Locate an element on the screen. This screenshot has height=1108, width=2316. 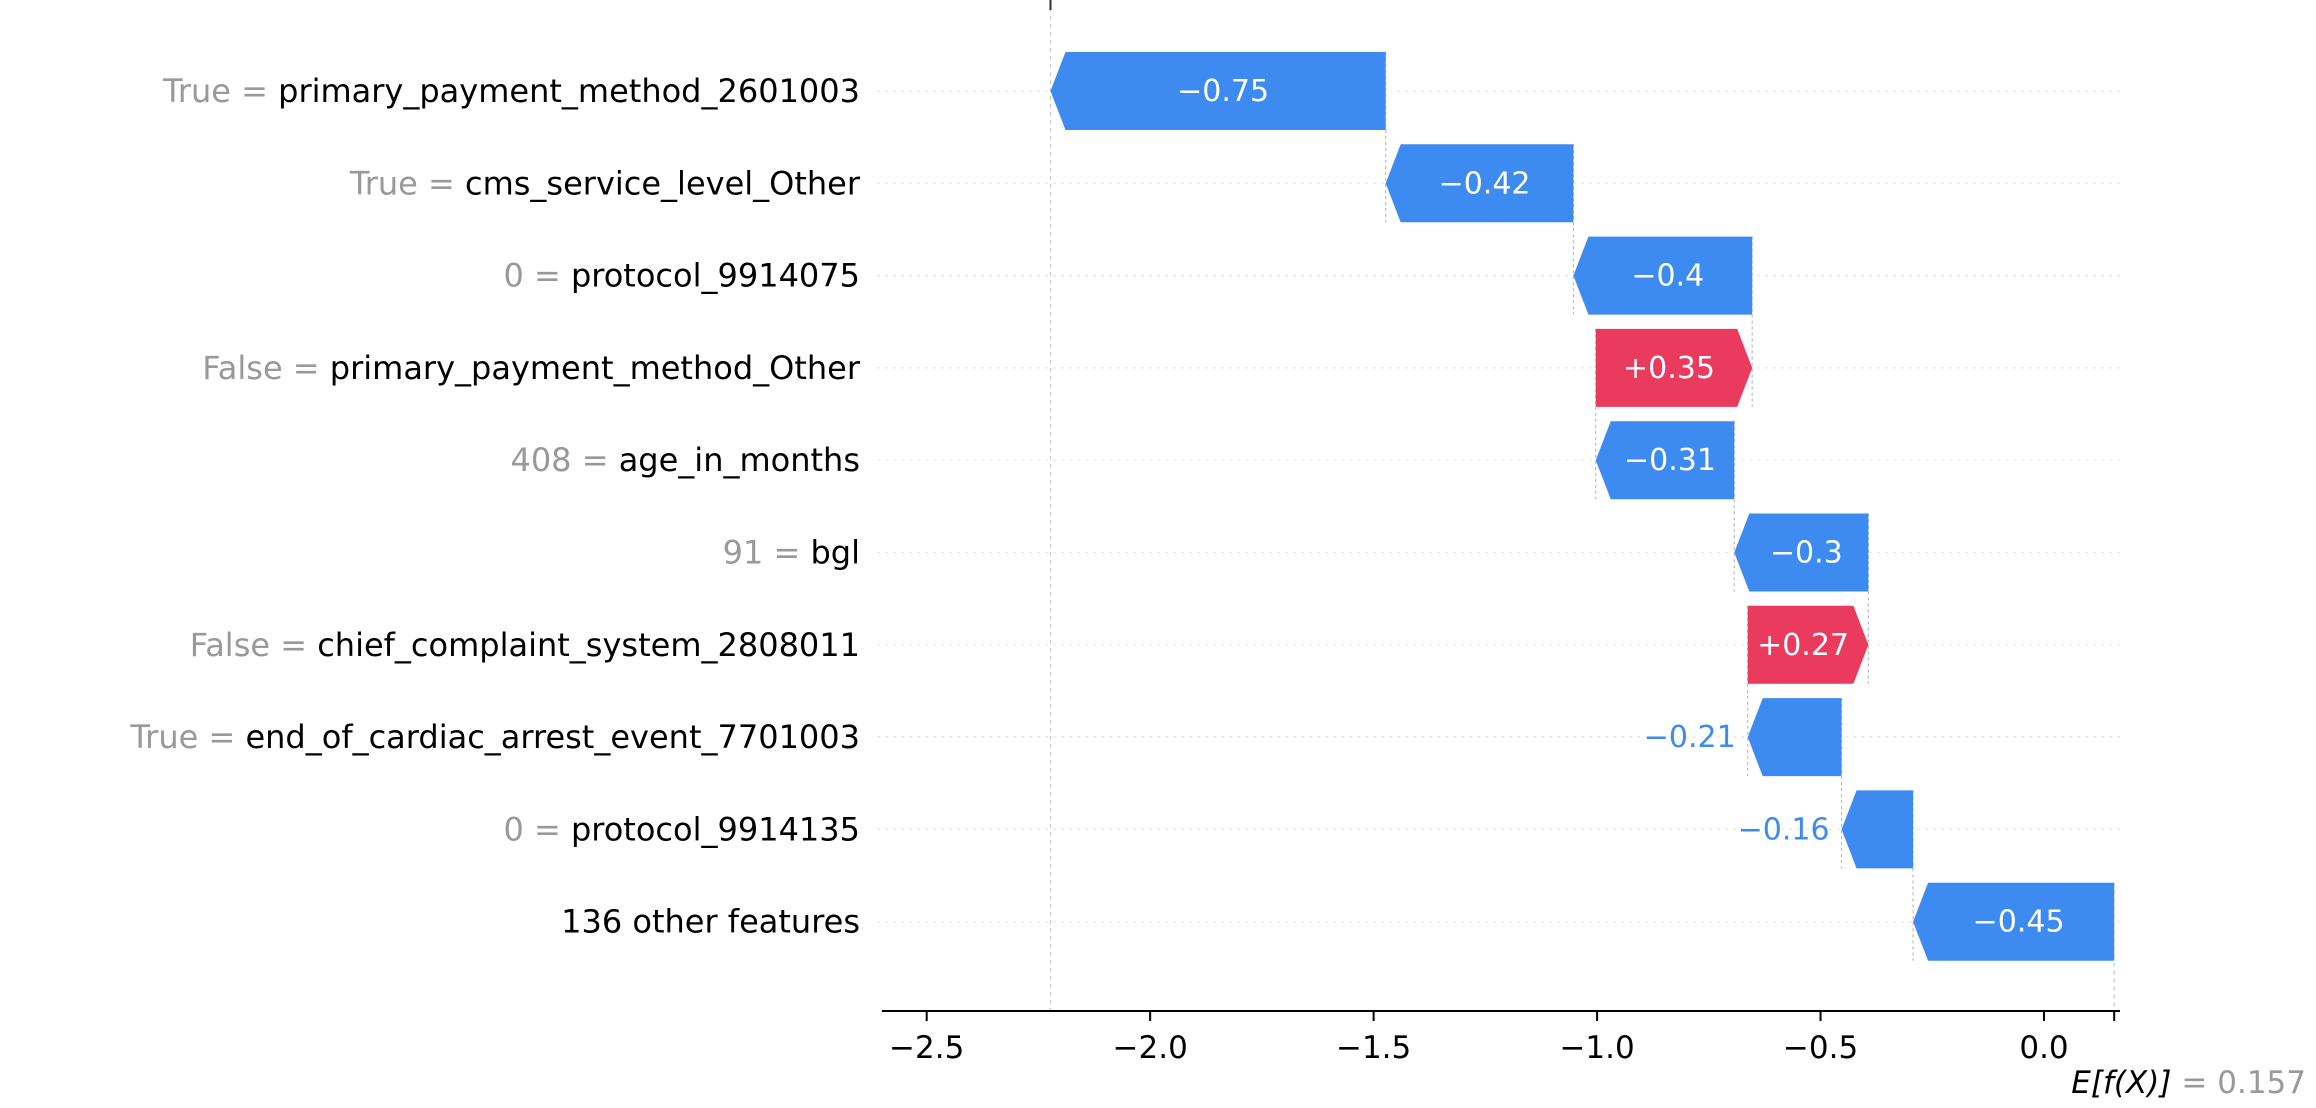
feature-label: False = primary_payment_method_Other is located at coordinates (531, 368).